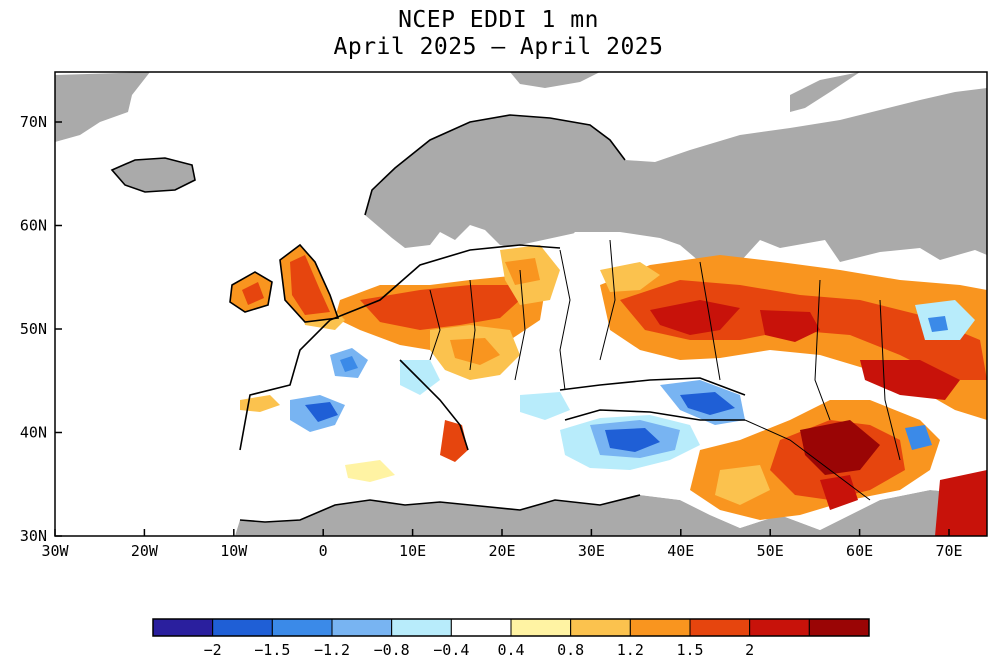 The width and height of the screenshot is (997, 665). What do you see at coordinates (570, 650) in the screenshot?
I see `legend-label: 0.8` at bounding box center [570, 650].